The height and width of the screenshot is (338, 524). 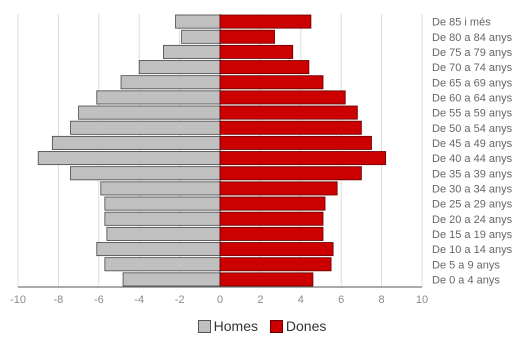 What do you see at coordinates (301, 300) in the screenshot?
I see `x-tick-label: 4` at bounding box center [301, 300].